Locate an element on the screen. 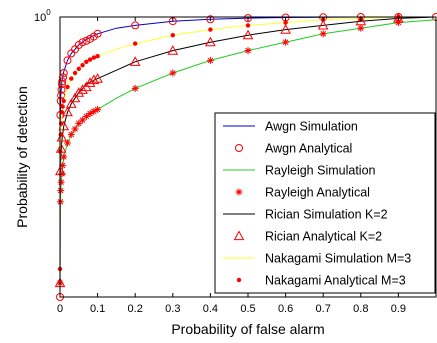 Image resolution: width=437 pixels, height=343 pixels. x-tick-label: 0.5 is located at coordinates (247, 309).